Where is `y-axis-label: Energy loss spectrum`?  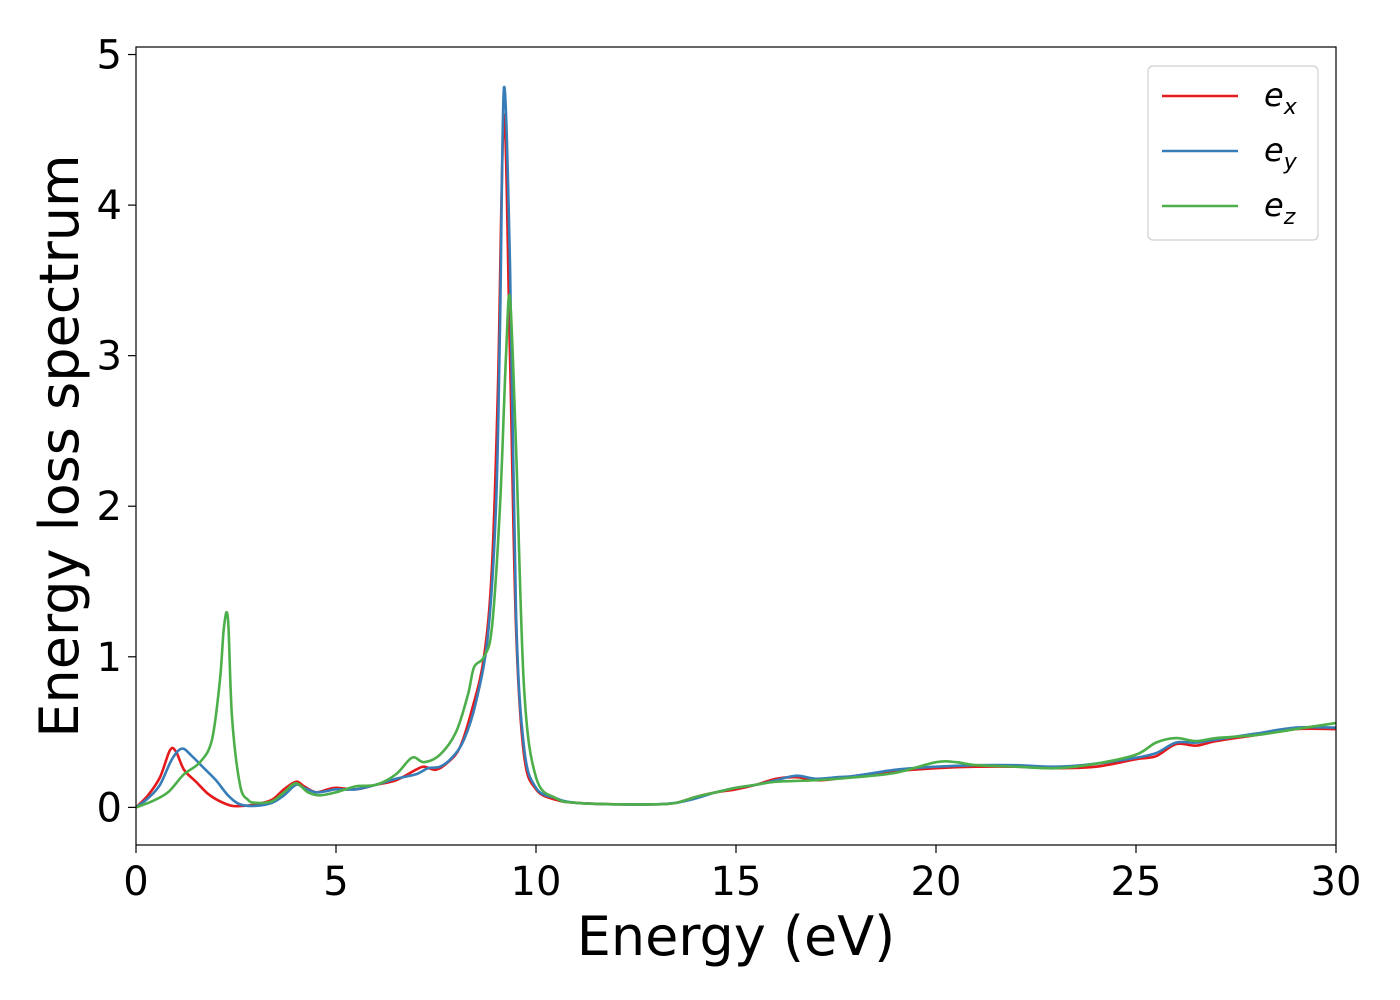 y-axis-label: Energy loss spectrum is located at coordinates (59, 445).